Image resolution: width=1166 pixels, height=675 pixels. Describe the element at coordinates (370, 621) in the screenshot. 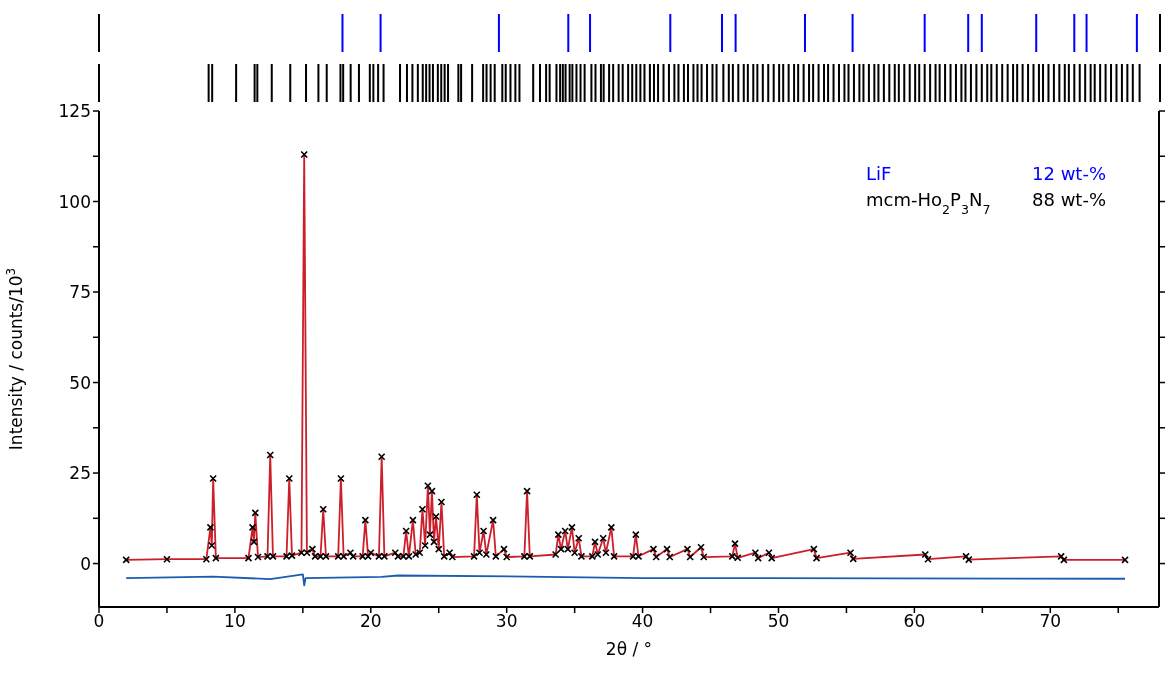

I see `x-tick-label: 20` at that location.